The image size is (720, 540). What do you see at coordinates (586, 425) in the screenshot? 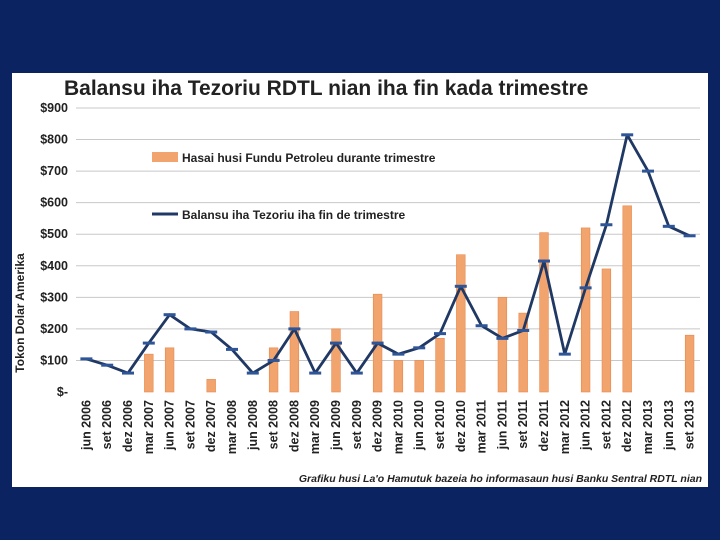
I see `x-tick-label: jun 2012` at bounding box center [586, 425].